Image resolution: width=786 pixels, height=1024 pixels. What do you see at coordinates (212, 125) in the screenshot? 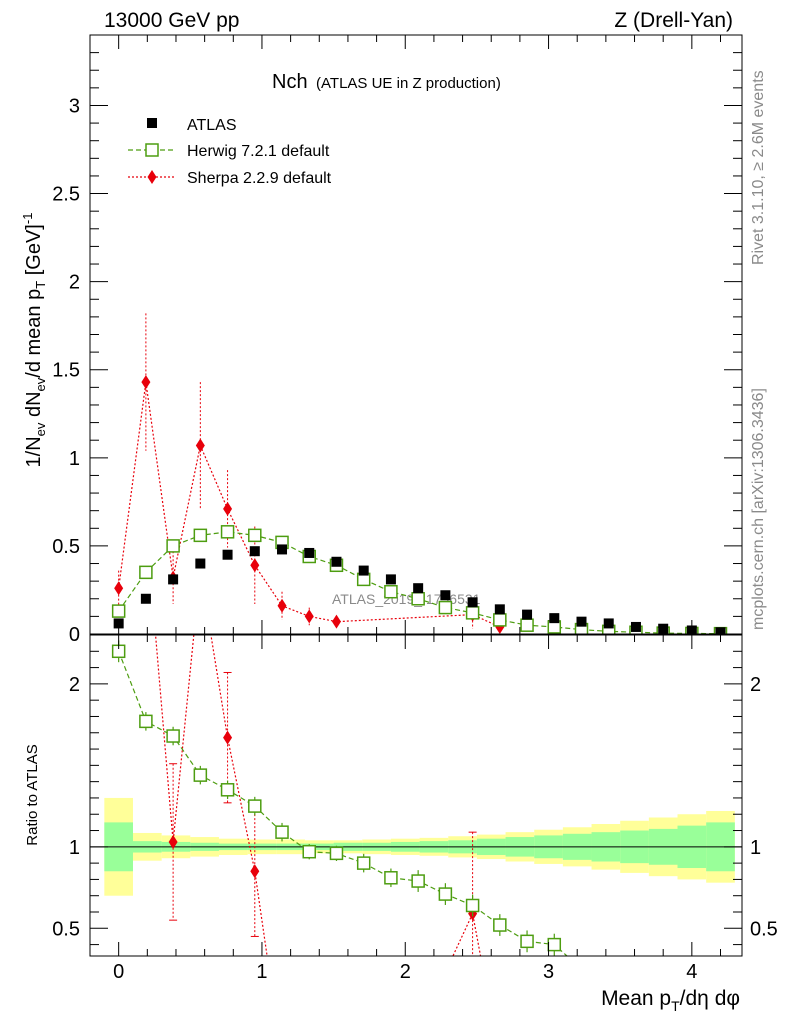
I see `legend-atlas-label: ATLAS` at bounding box center [212, 125].